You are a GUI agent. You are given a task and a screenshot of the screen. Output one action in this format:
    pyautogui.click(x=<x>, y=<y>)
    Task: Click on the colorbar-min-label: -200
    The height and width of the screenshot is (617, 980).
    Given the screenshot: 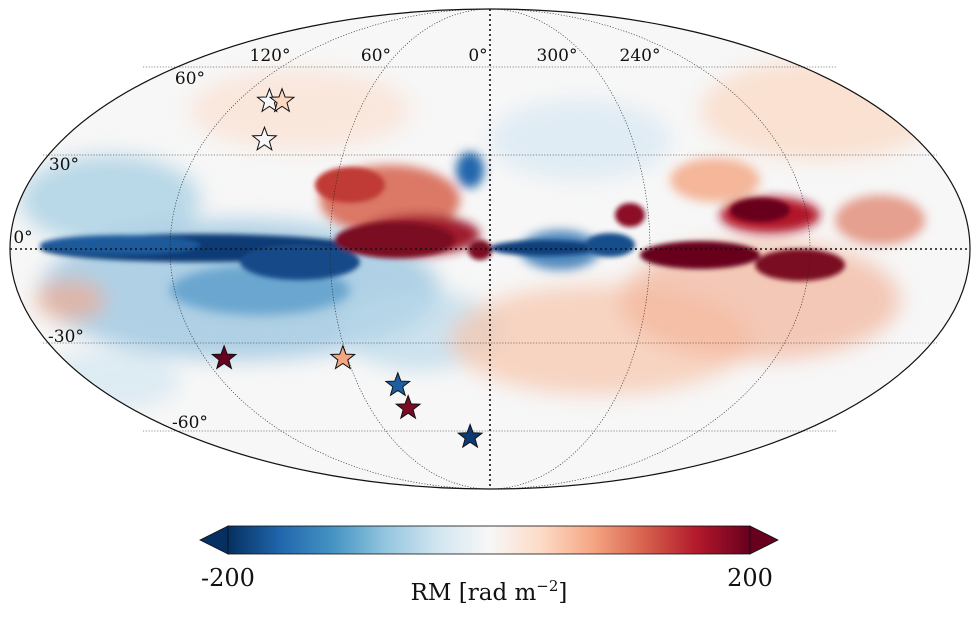 What is the action you would take?
    pyautogui.click(x=228, y=578)
    